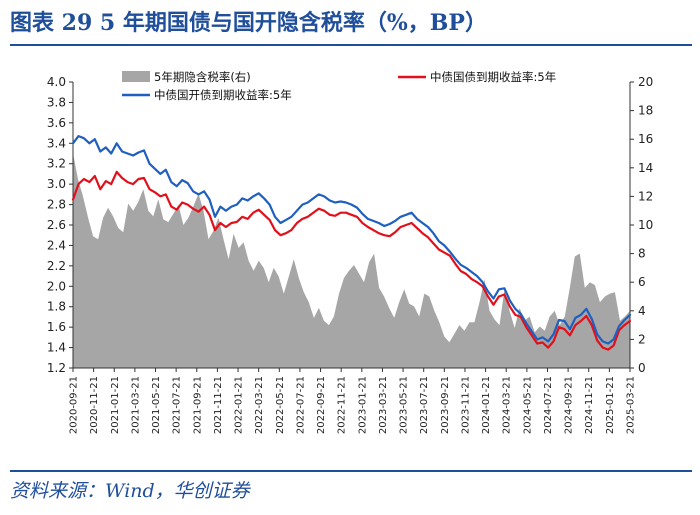 Image resolution: width=700 pixels, height=515 pixels. I want to click on x-tick-label: 2023-07-21, so click(424, 405).